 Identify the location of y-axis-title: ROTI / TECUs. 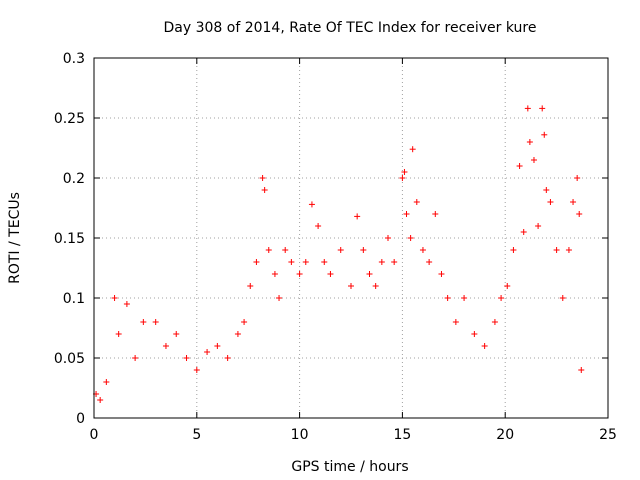
(15, 238).